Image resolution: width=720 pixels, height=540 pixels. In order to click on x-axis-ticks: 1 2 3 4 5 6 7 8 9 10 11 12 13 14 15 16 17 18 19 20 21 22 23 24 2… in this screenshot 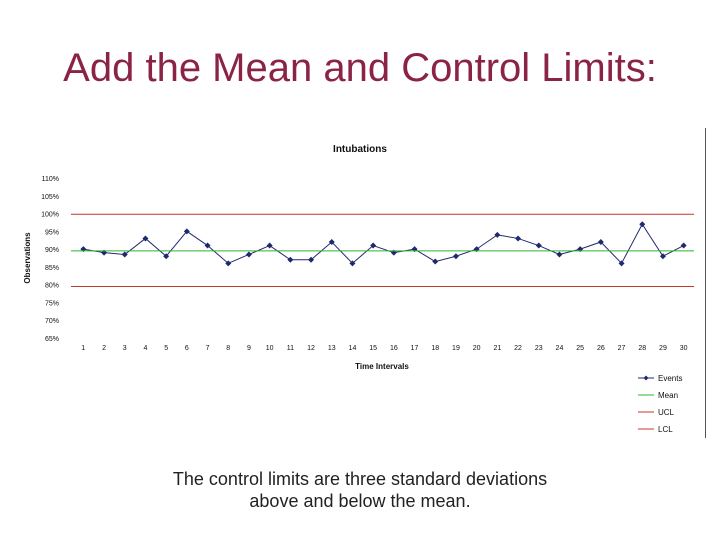, I will do `click(384, 348)`.